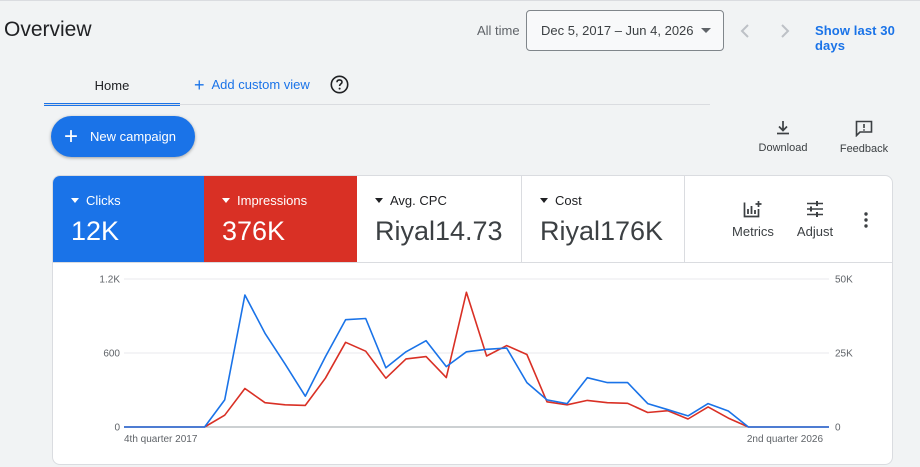 The height and width of the screenshot is (467, 920). What do you see at coordinates (498, 30) in the screenshot?
I see `range-label: All time` at bounding box center [498, 30].